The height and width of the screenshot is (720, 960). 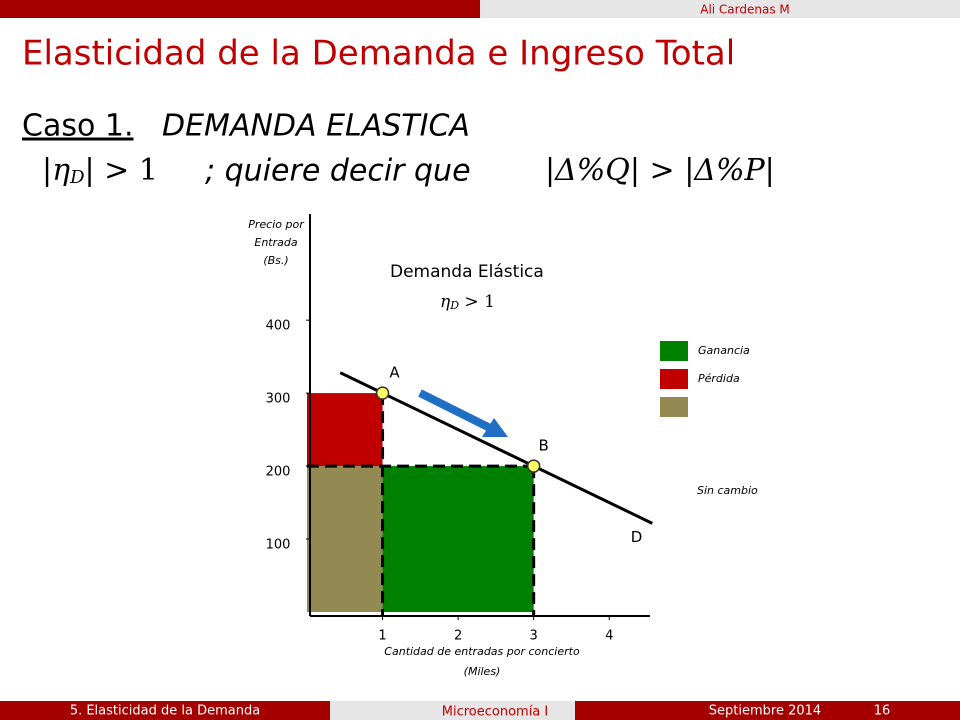 I want to click on math-subscript: D, so click(x=454, y=305).